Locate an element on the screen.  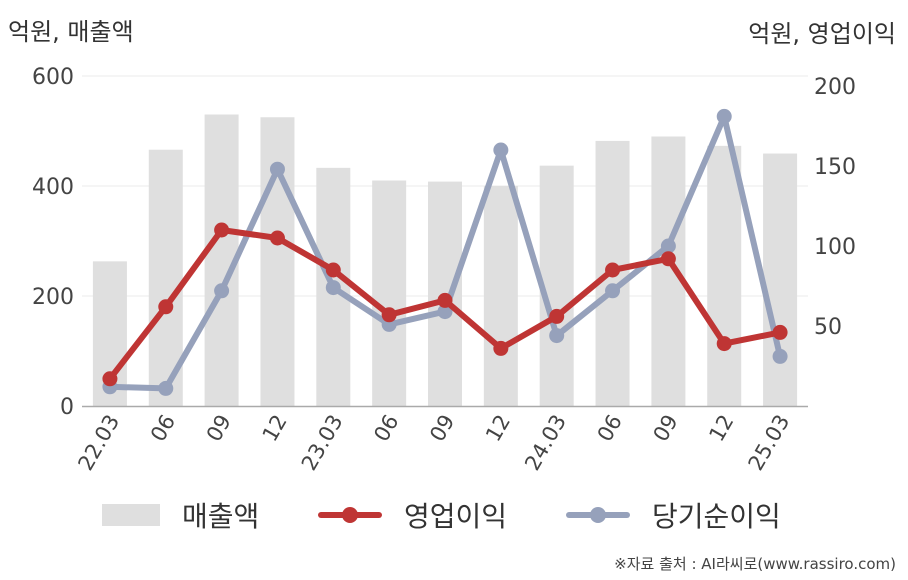
x-tick-label: 22.03 is located at coordinates (98, 443).